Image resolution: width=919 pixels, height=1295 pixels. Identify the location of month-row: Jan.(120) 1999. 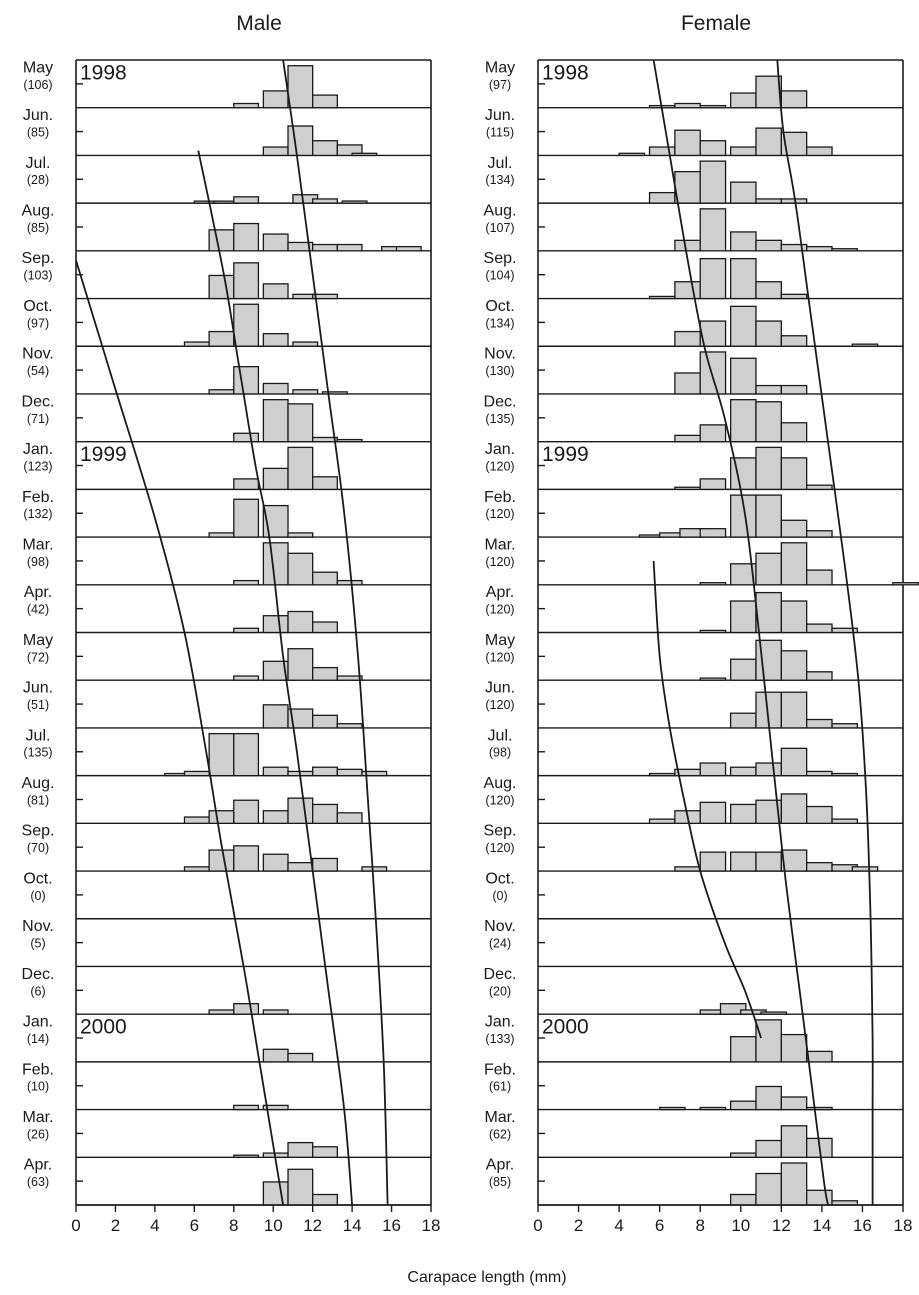
(694, 466).